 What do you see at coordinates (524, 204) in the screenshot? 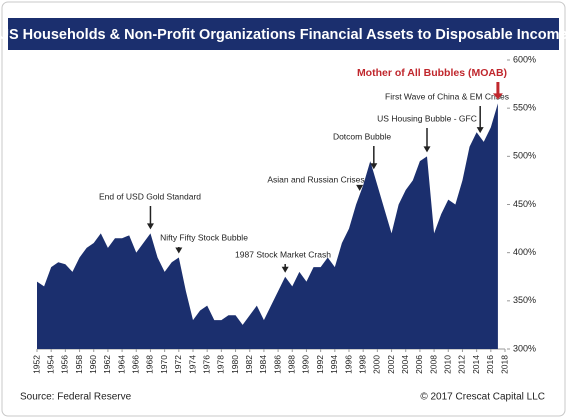
I see `y-tick-label: 450%` at bounding box center [524, 204].